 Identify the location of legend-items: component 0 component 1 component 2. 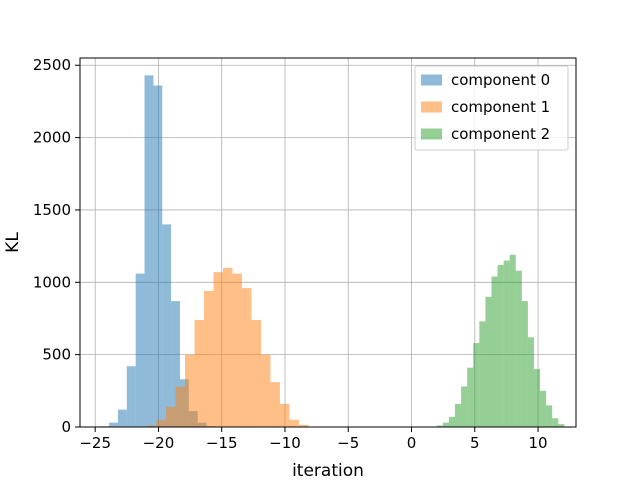
(485, 107).